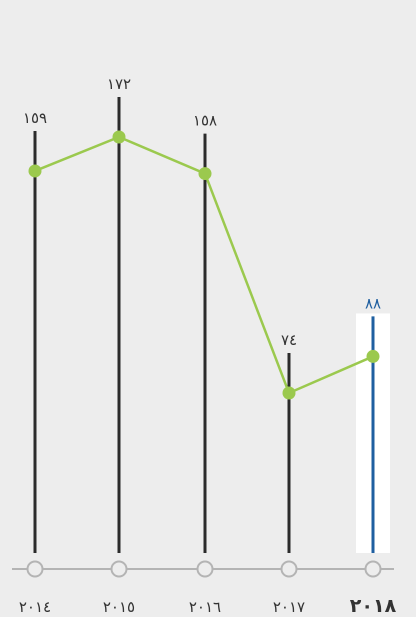  Describe the element at coordinates (205, 607) in the screenshot. I see `x-tick-label: ٢٠١٦` at that location.